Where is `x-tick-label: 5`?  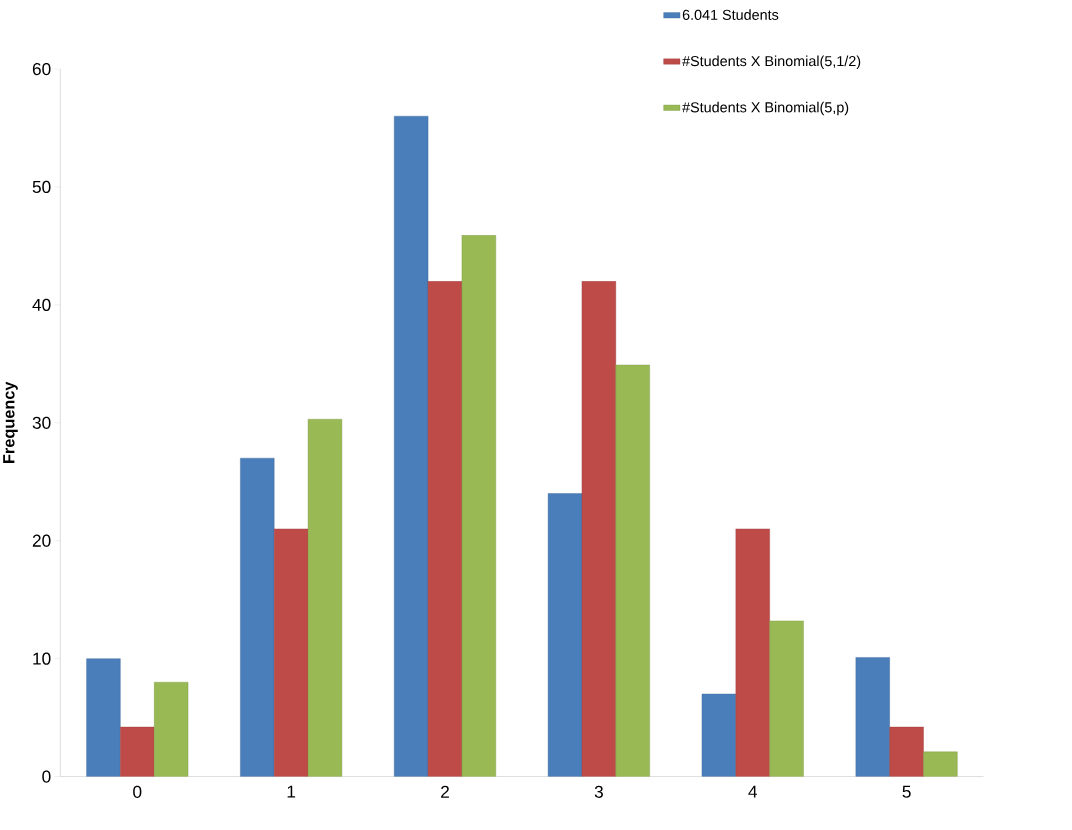
x-tick-label: 5 is located at coordinates (906, 791).